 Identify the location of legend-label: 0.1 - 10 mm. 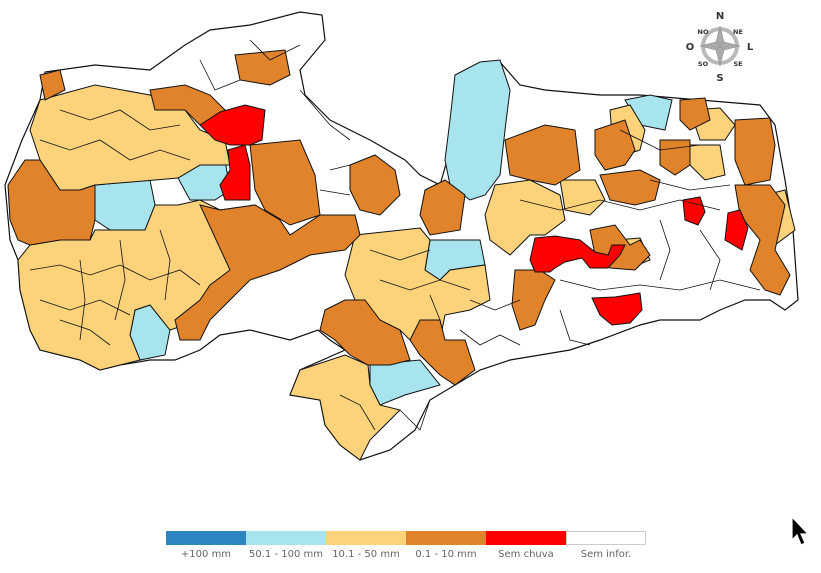
(446, 554).